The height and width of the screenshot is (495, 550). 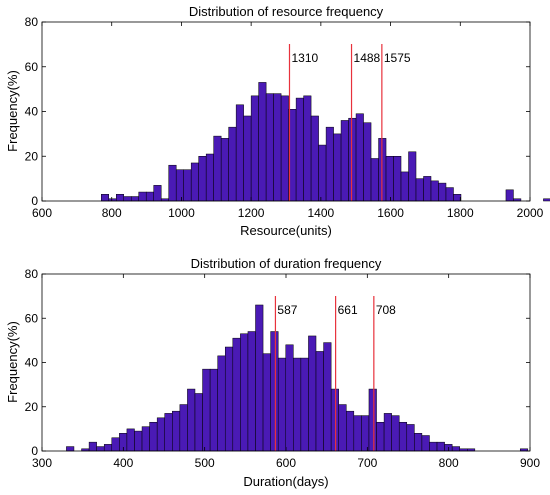 I want to click on resource-x-tick-label: 1800, so click(x=460, y=213).